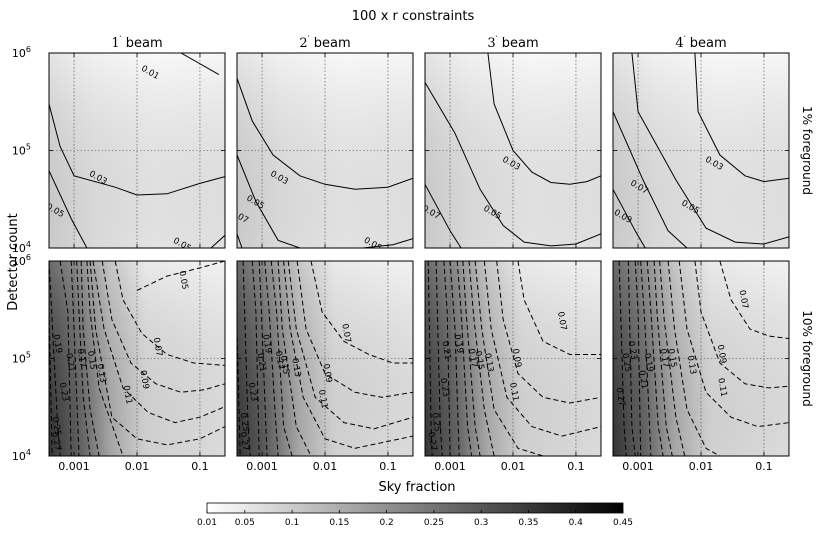 This screenshot has width=830, height=533. I want to click on colorbar: 0.01 0.05 0.1 0.15 0.2 0.25 0.3 0.35 0.4 0.45, so click(415, 515).